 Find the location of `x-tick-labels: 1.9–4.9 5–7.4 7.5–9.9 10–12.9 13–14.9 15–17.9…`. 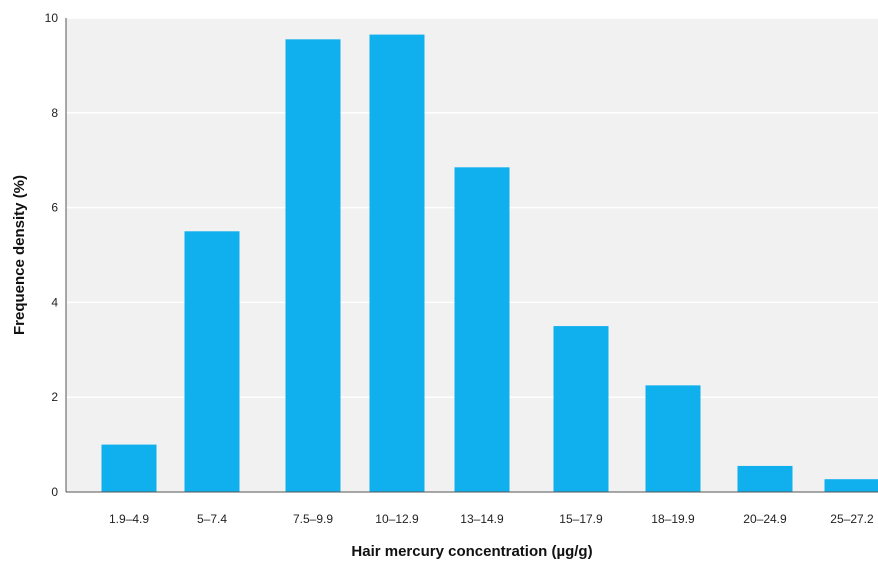

x-tick-labels: 1.9–4.9 5–7.4 7.5–9.9 10–12.9 13–14.9 15–17.9… is located at coordinates (491, 519).